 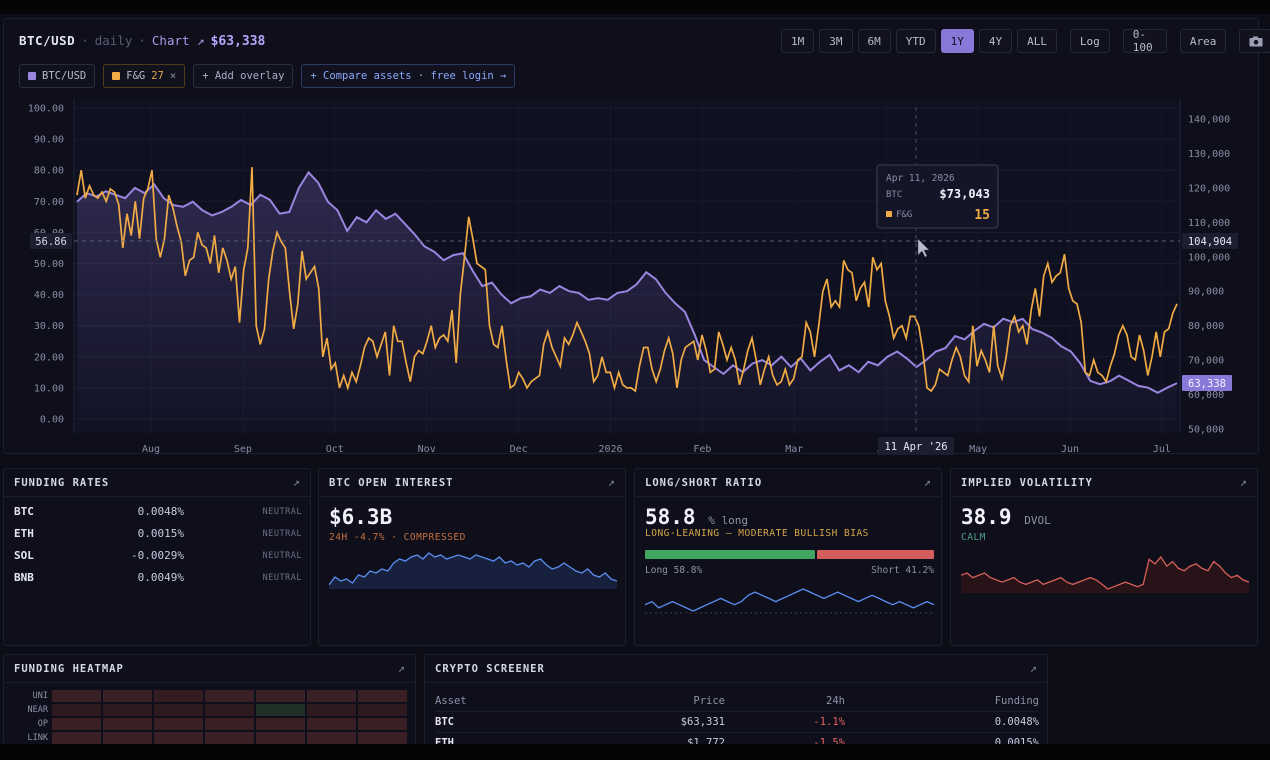 I want to click on funding-value: 0.0049%, so click(x=160, y=577).